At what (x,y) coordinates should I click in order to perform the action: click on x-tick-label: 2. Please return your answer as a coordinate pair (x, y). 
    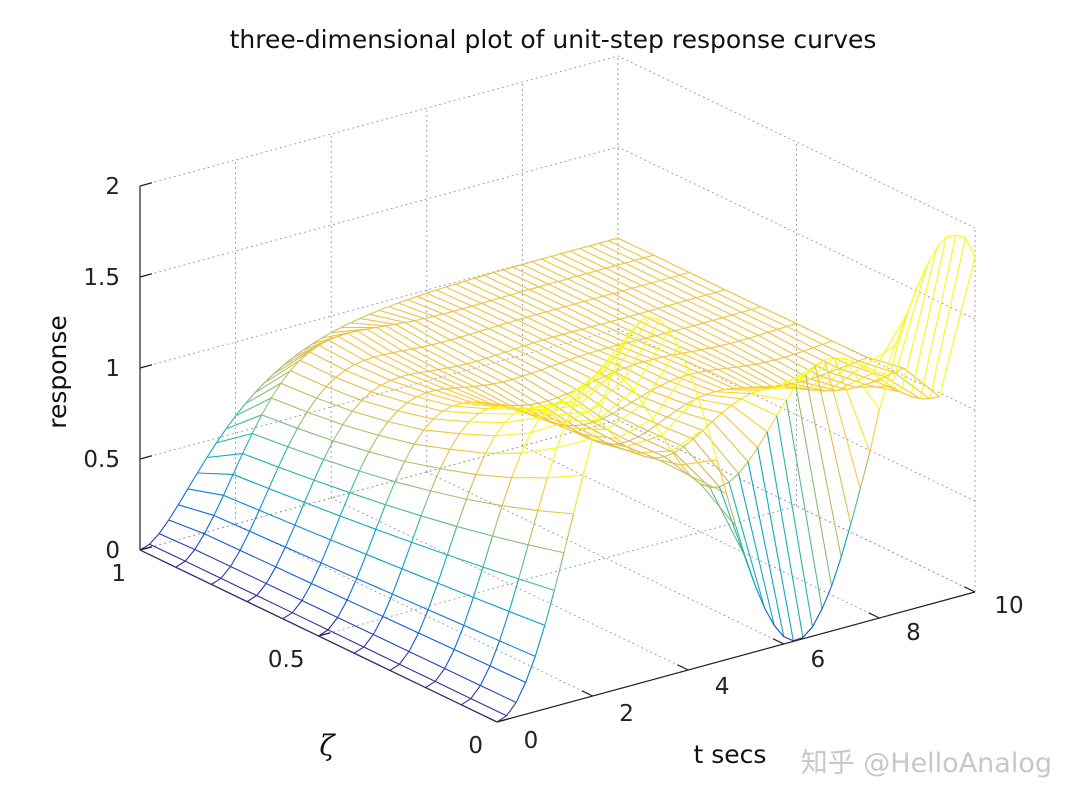
    Looking at the image, I should click on (626, 714).